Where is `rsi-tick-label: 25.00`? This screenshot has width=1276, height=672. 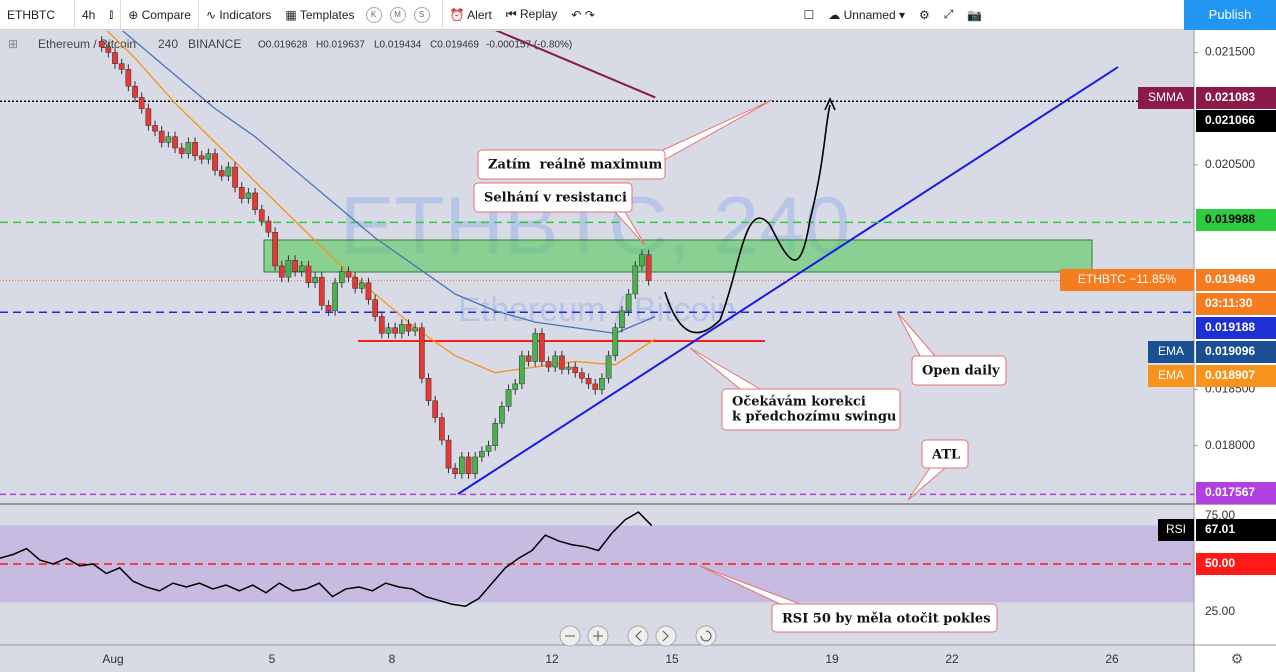 rsi-tick-label: 25.00 is located at coordinates (1220, 611).